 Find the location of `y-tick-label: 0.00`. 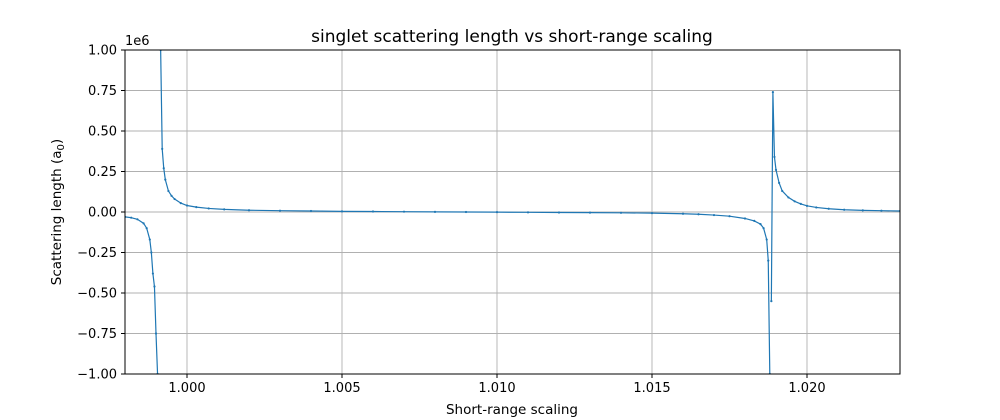

y-tick-label: 0.00 is located at coordinates (102, 213).